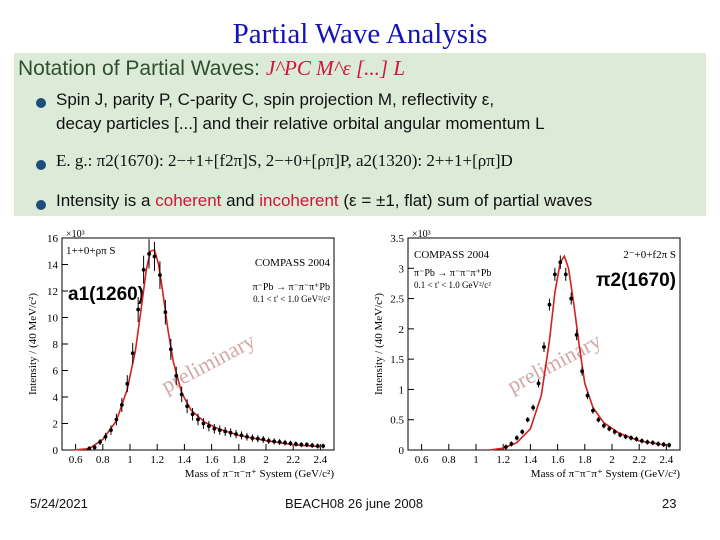 Image resolution: width=720 pixels, height=540 pixels. Describe the element at coordinates (468, 200) in the screenshot. I see `bullet3-text-b: (ε = ±1, flat) sum of partial waves` at that location.